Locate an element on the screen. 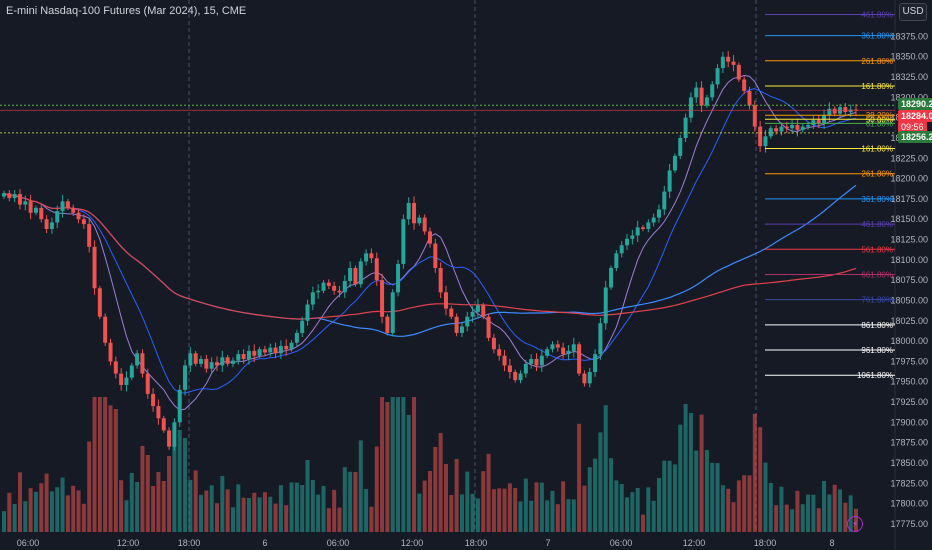 The width and height of the screenshot is (932, 550). fib-lower-level-label: 261.80% is located at coordinates (877, 174).